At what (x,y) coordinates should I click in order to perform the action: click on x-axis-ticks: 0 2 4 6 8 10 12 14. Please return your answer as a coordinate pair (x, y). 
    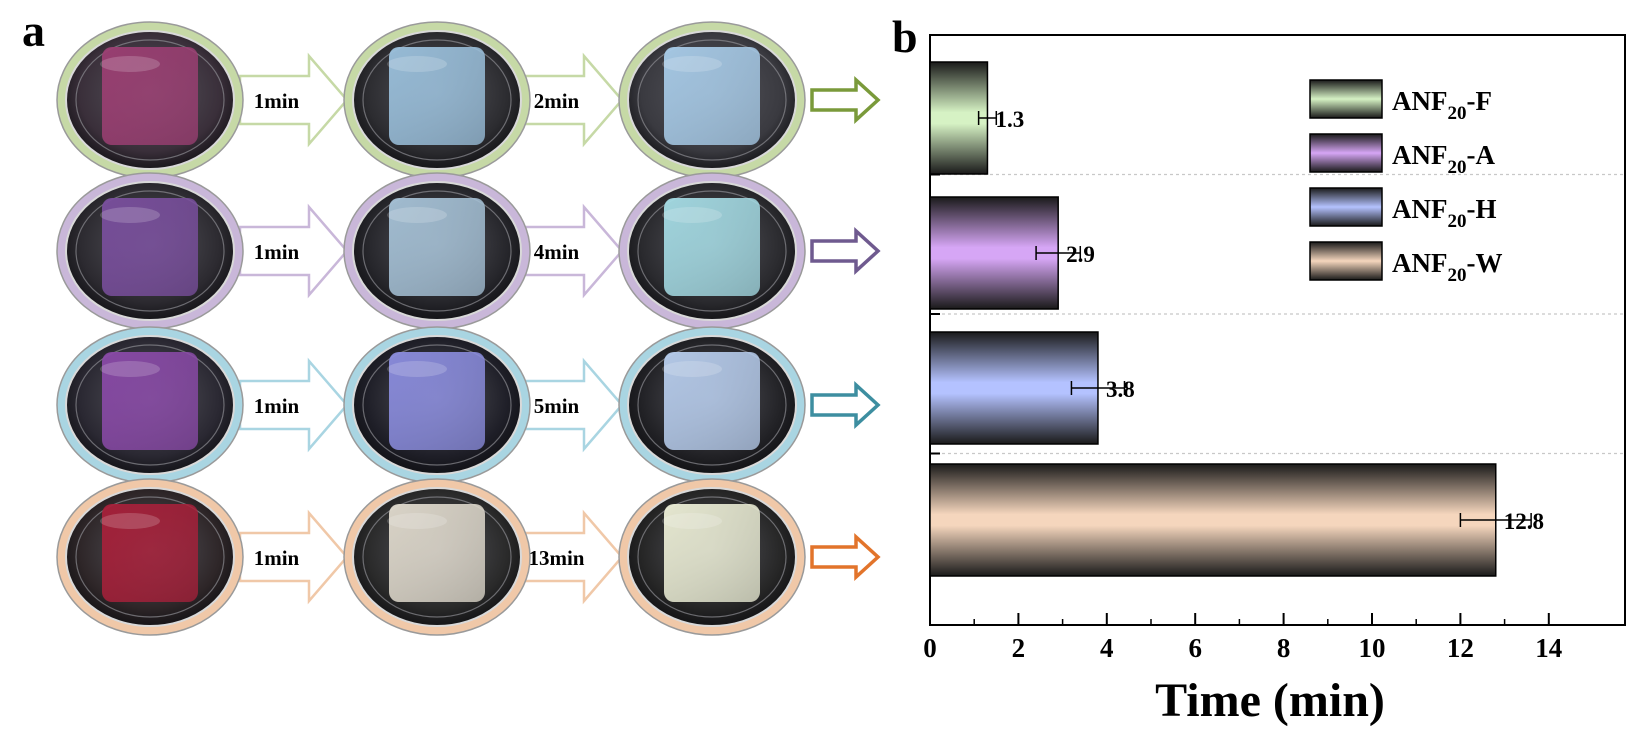
    Looking at the image, I should click on (1242, 638).